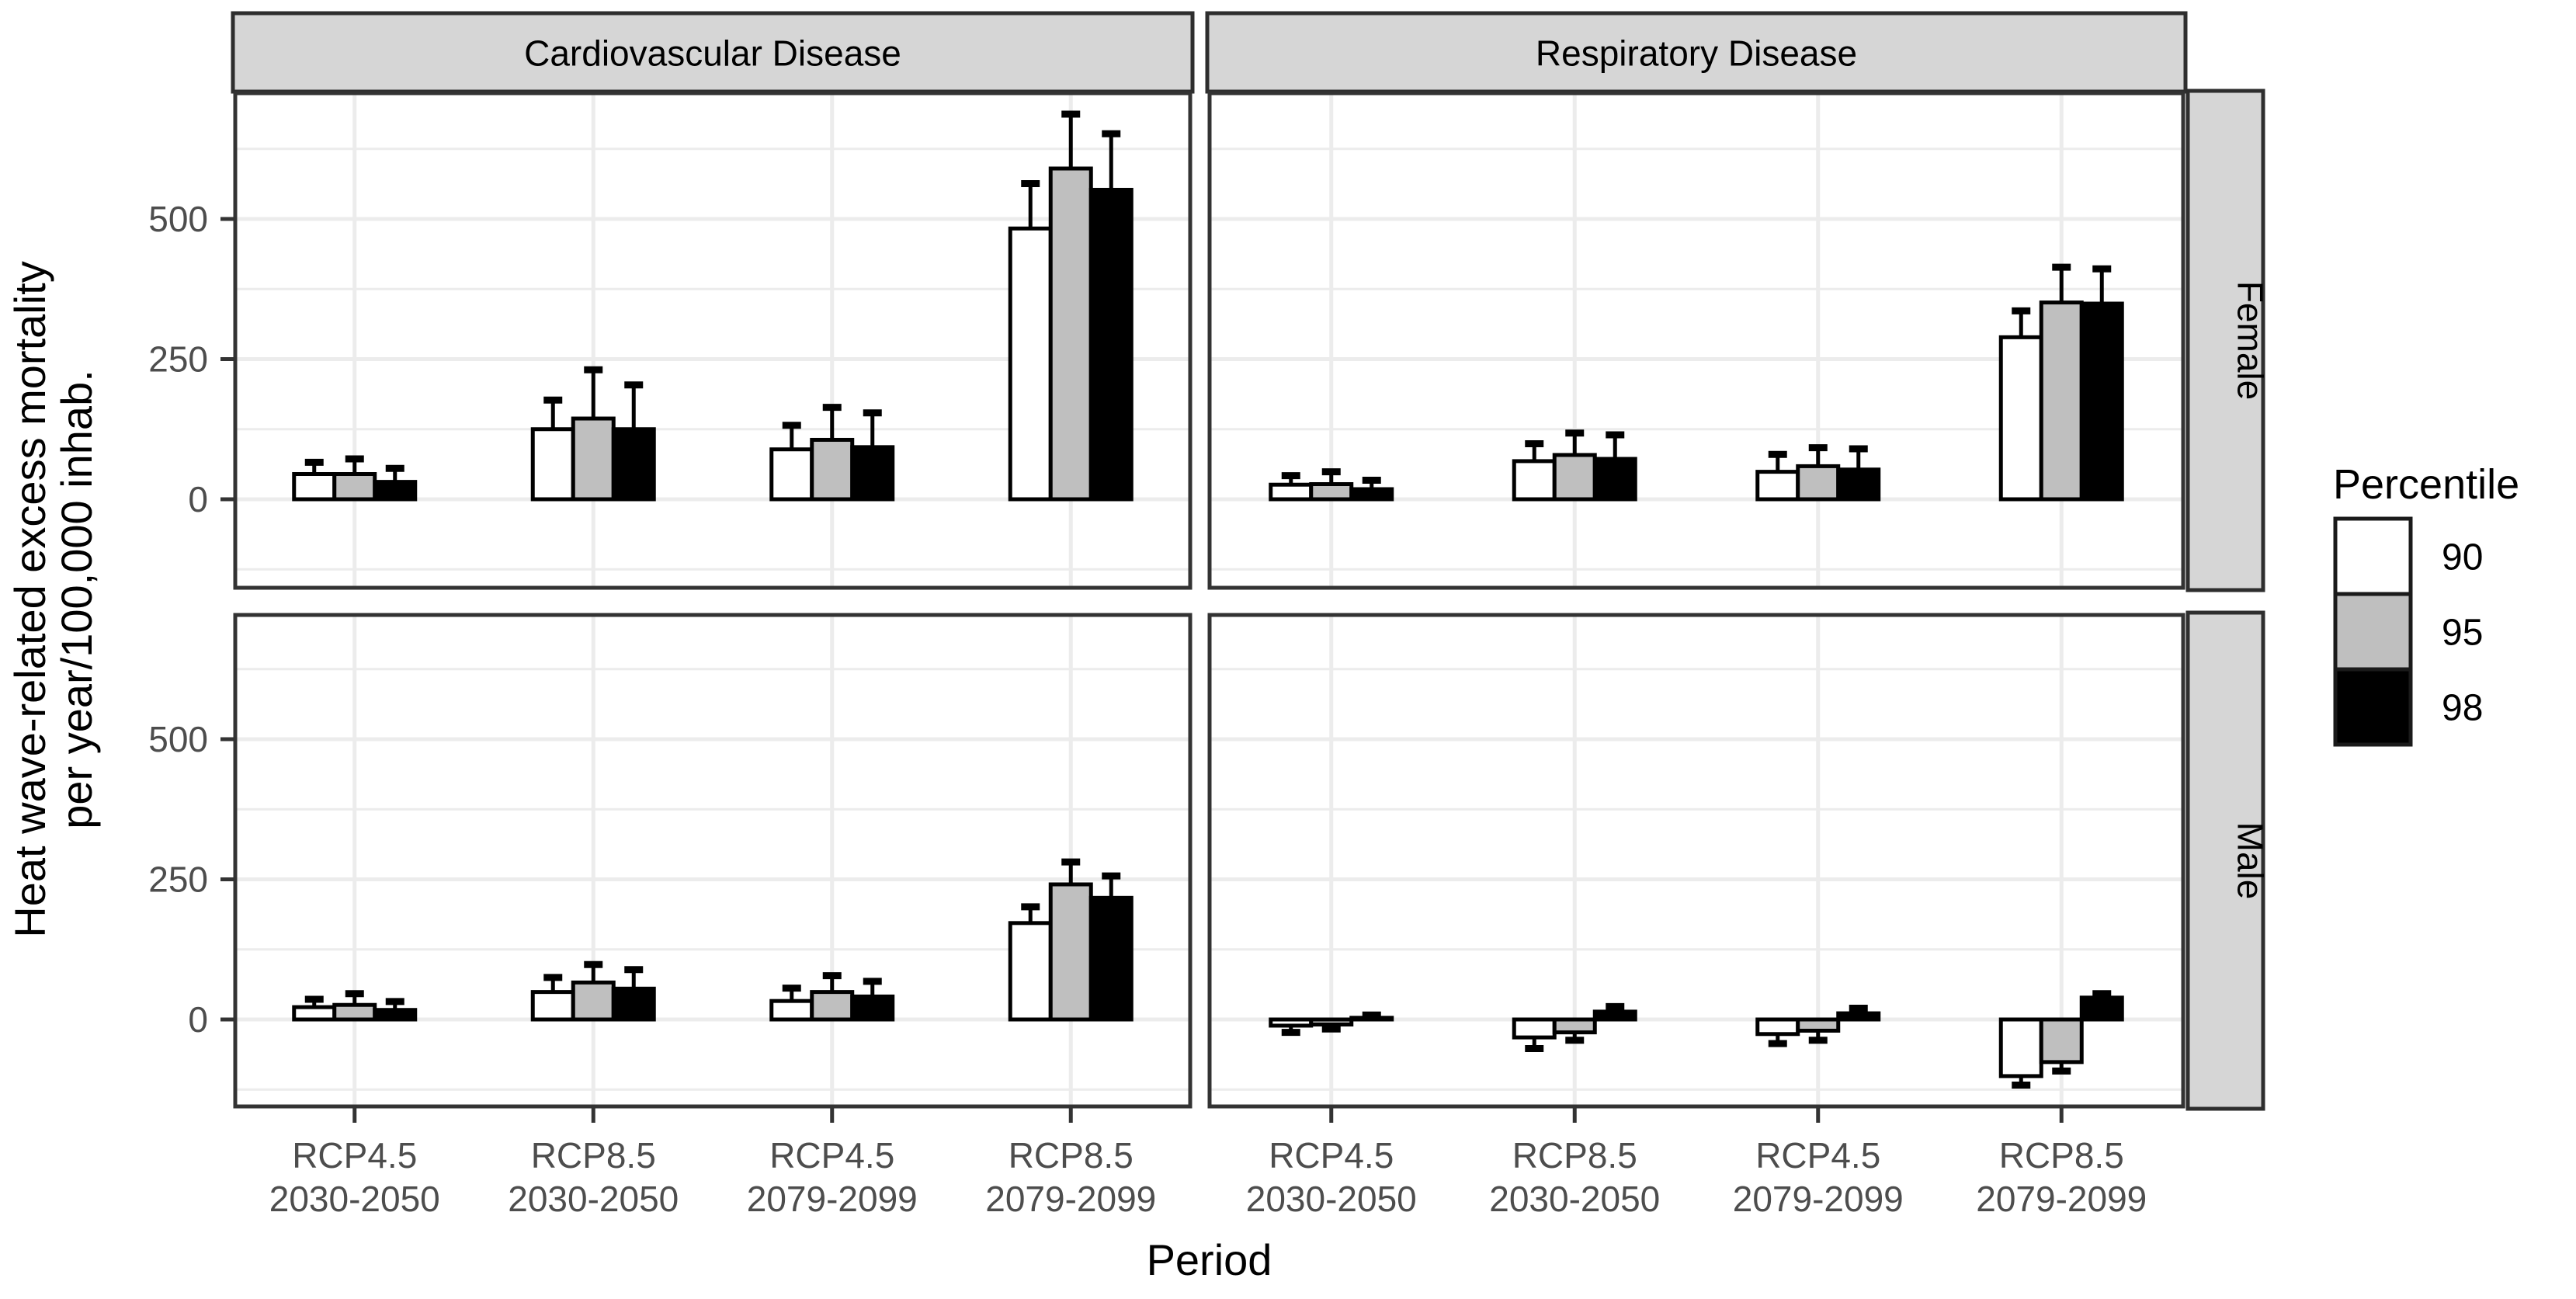  Describe the element at coordinates (1209, 1260) in the screenshot. I see `x-axis-title: Period` at that location.